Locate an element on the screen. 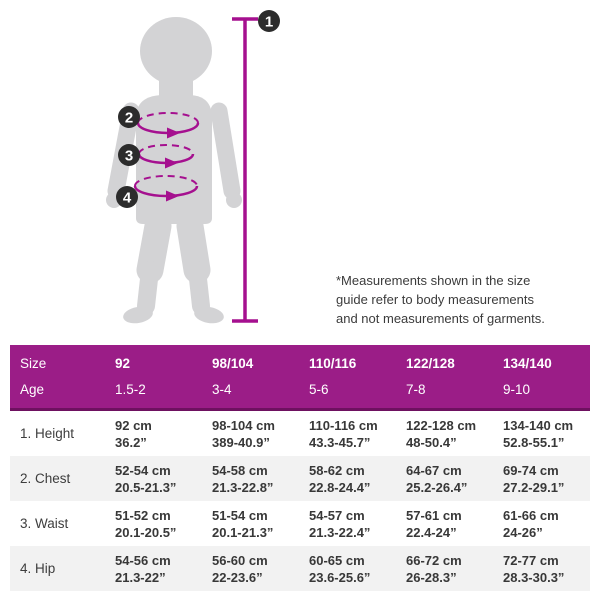  child-silhouette is located at coordinates (174, 170).